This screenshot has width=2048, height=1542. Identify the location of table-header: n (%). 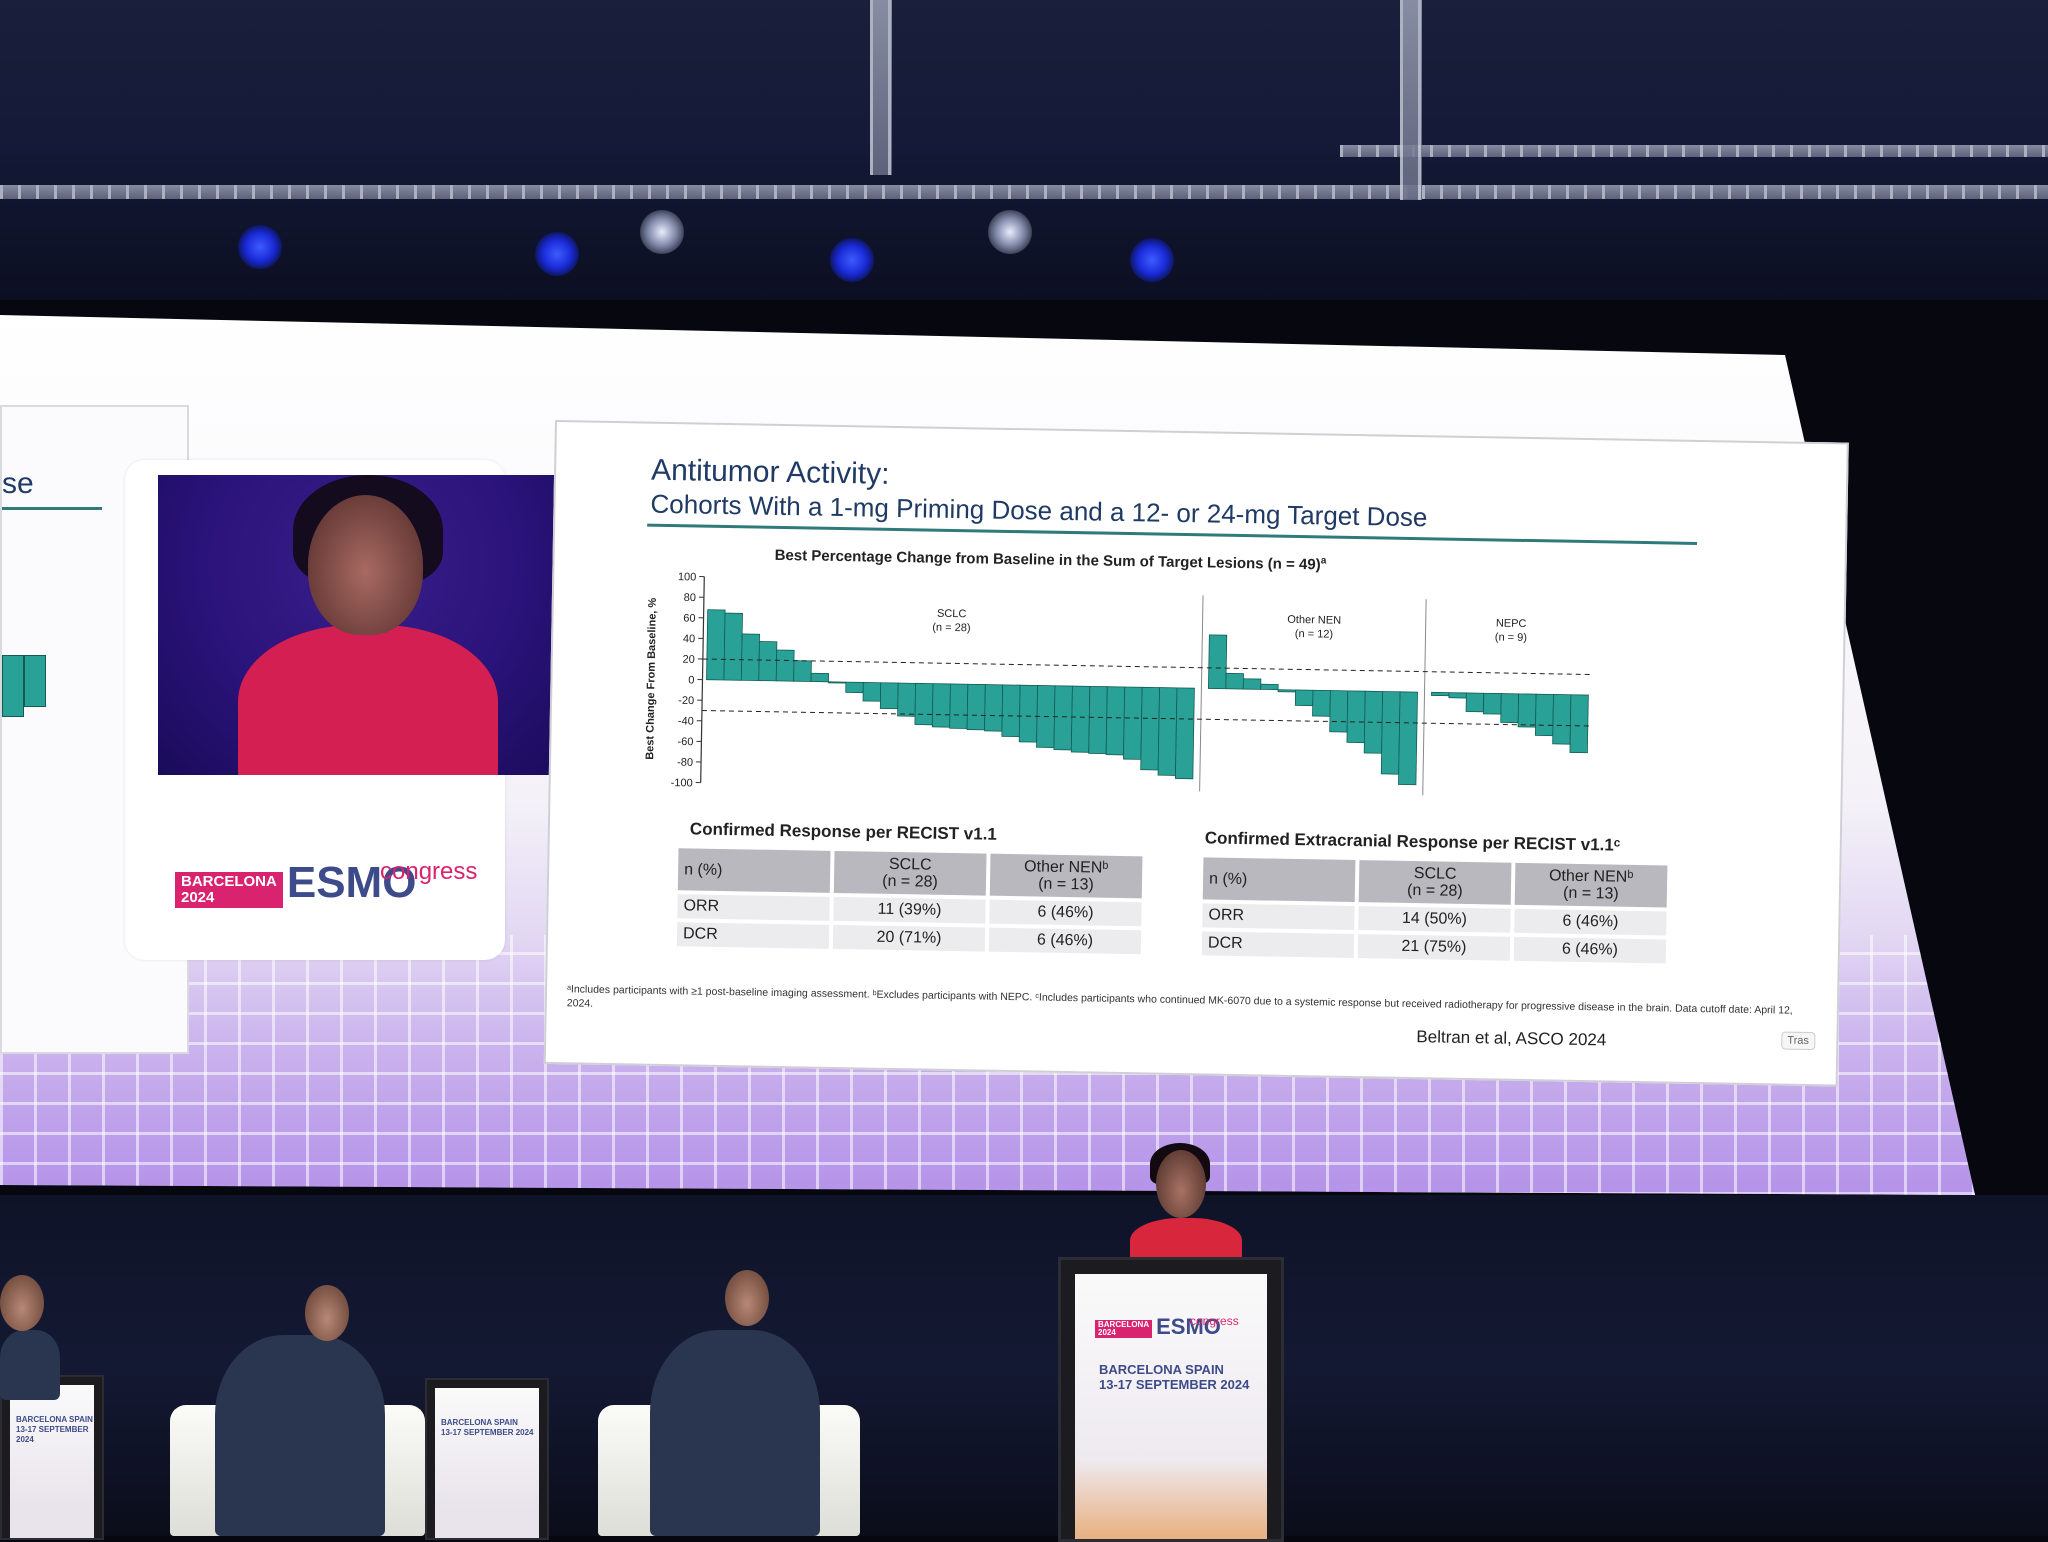
(1279, 879).